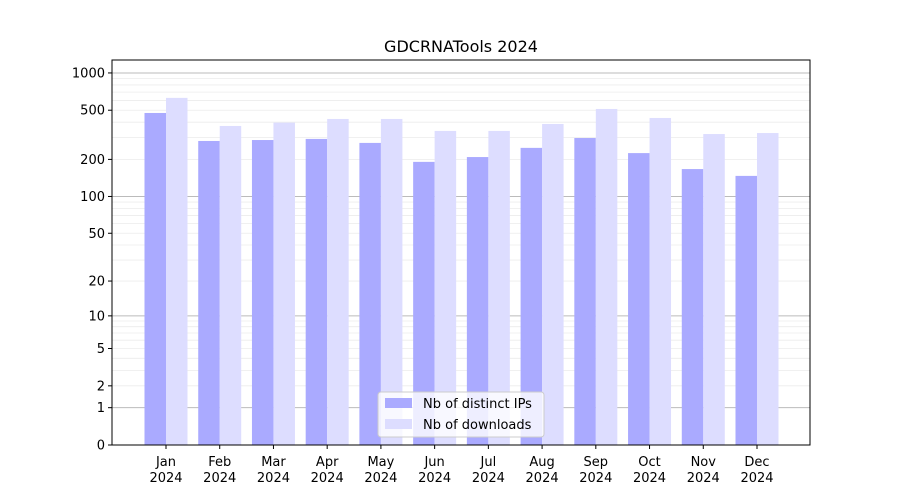 The image size is (900, 500). I want to click on x-tick-label-month: Nov, so click(704, 462).